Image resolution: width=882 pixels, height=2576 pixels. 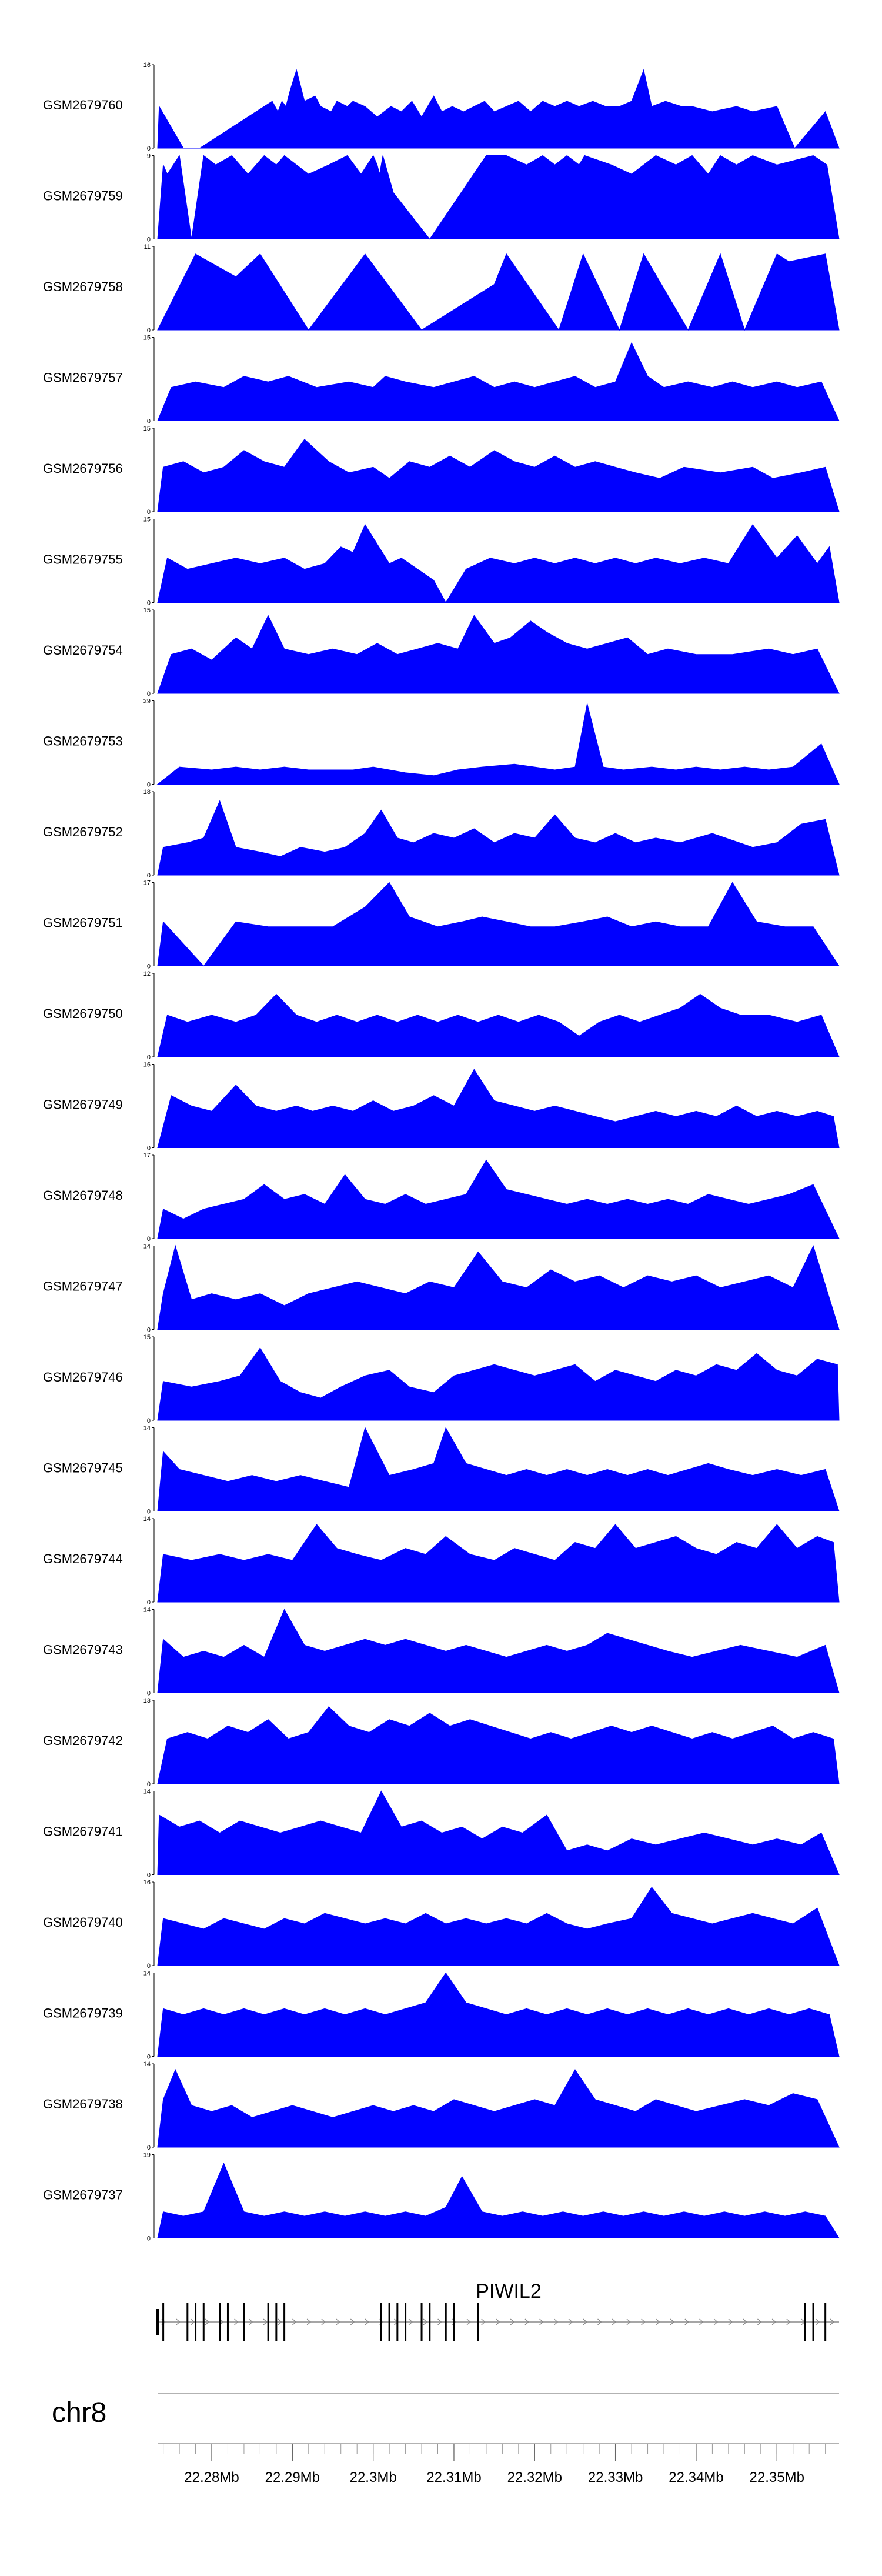 What do you see at coordinates (441, 1379) in the screenshot?
I see `coverage-track: GSM2679746 15 0` at bounding box center [441, 1379].